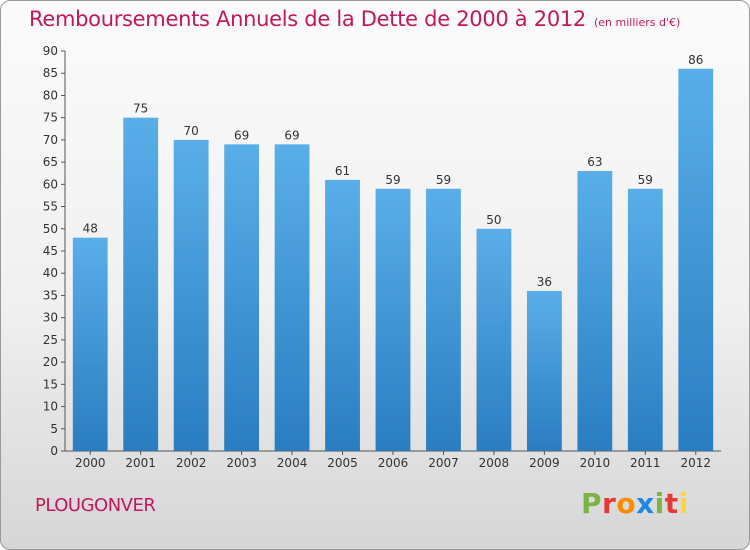  What do you see at coordinates (90, 463) in the screenshot?
I see `x-tick-label: 2000` at bounding box center [90, 463].